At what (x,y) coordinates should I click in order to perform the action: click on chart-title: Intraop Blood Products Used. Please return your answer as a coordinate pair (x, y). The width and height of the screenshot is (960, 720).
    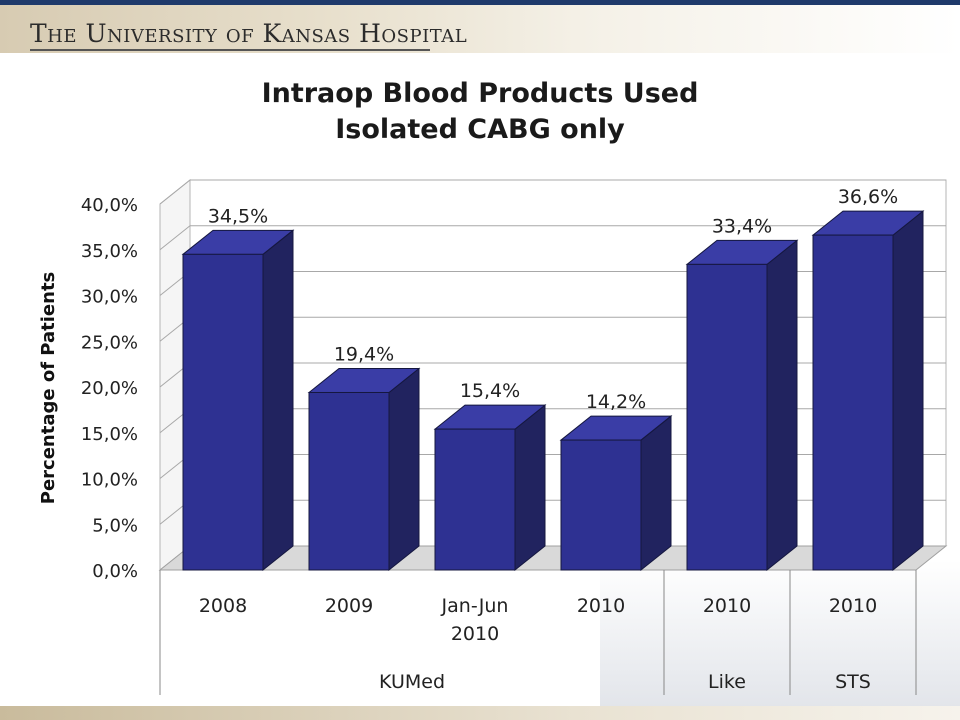
    Looking at the image, I should click on (480, 93).